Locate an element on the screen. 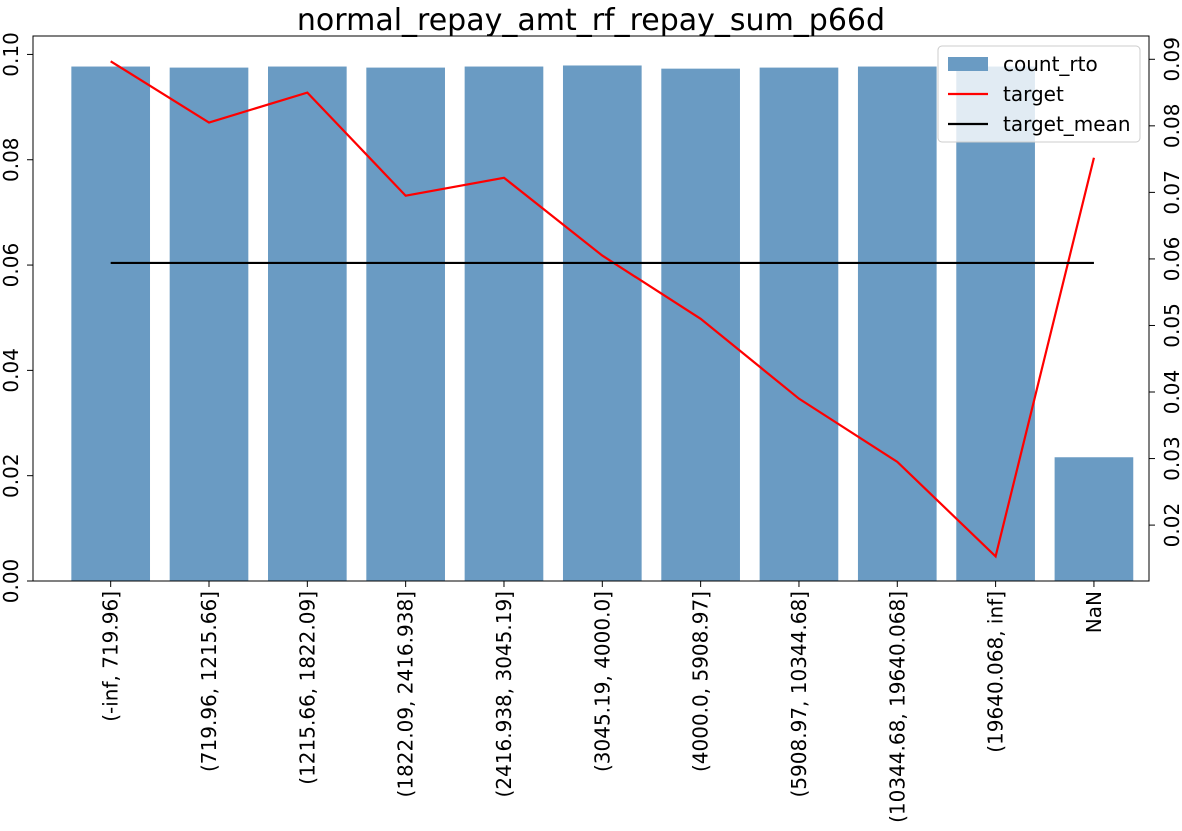 The height and width of the screenshot is (831, 1182). x-tick-label: (2416.938, 3045.19] is located at coordinates (504, 694).